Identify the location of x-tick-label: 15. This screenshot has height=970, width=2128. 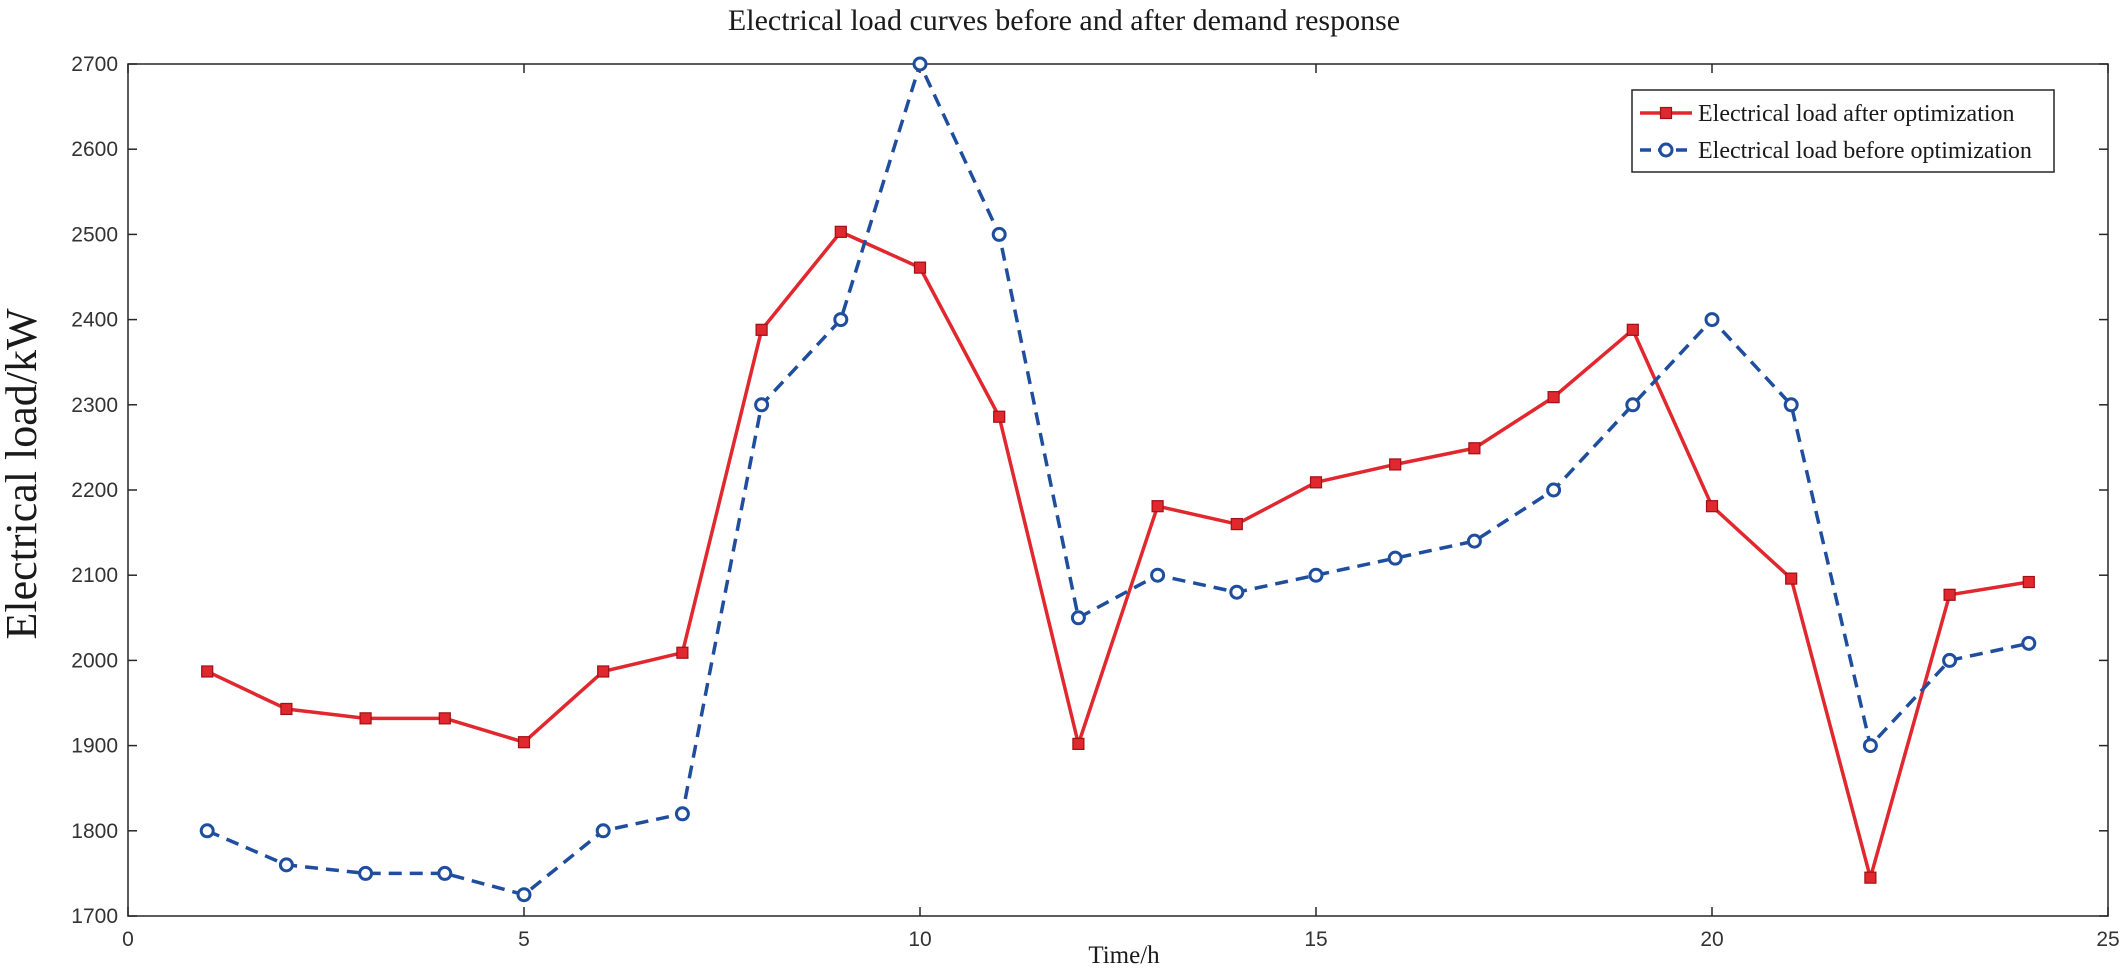
(1315, 939).